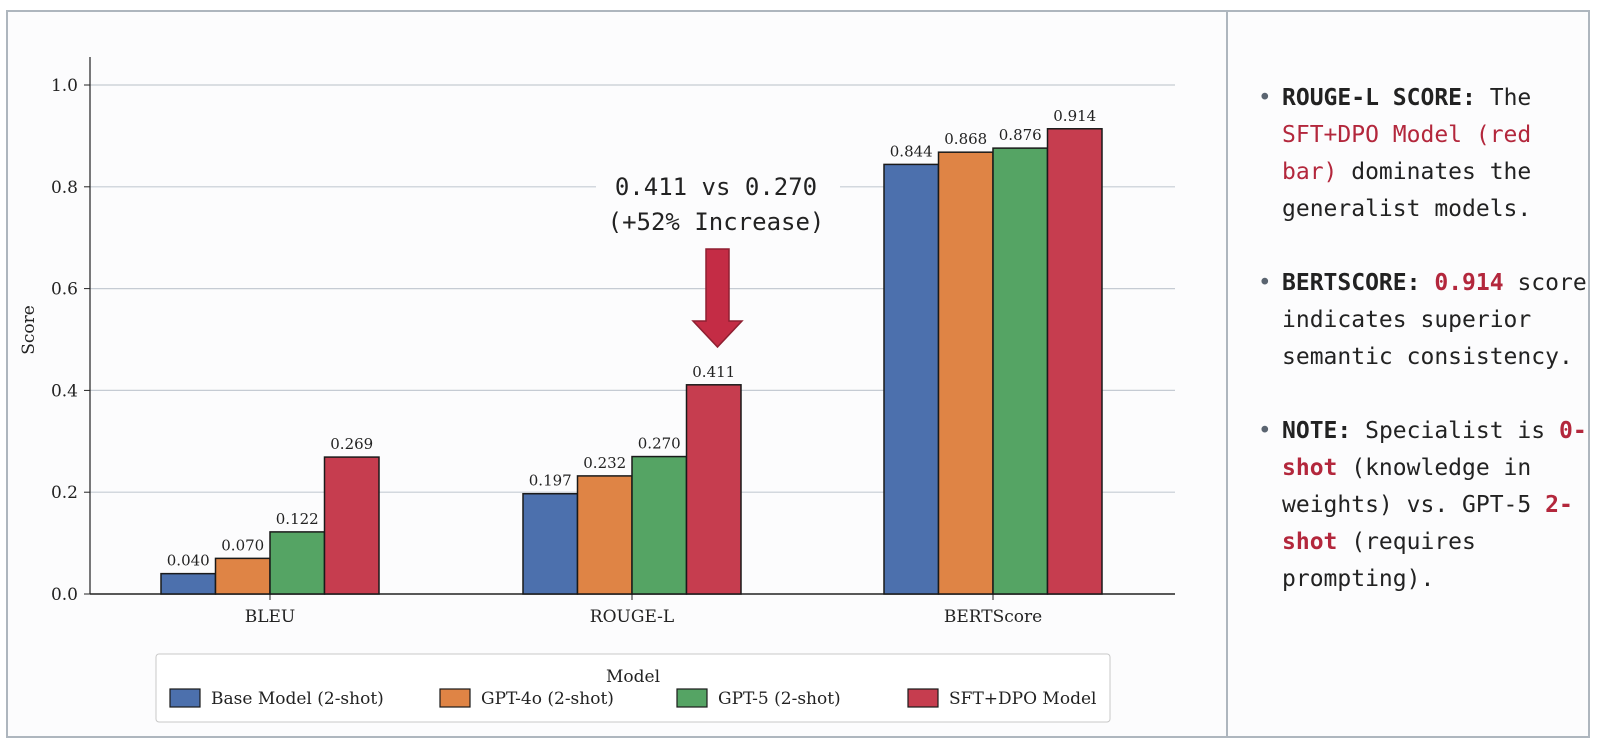 The height and width of the screenshot is (751, 1600). What do you see at coordinates (716, 222) in the screenshot?
I see `annotation-line2: (+52% Increase)` at bounding box center [716, 222].